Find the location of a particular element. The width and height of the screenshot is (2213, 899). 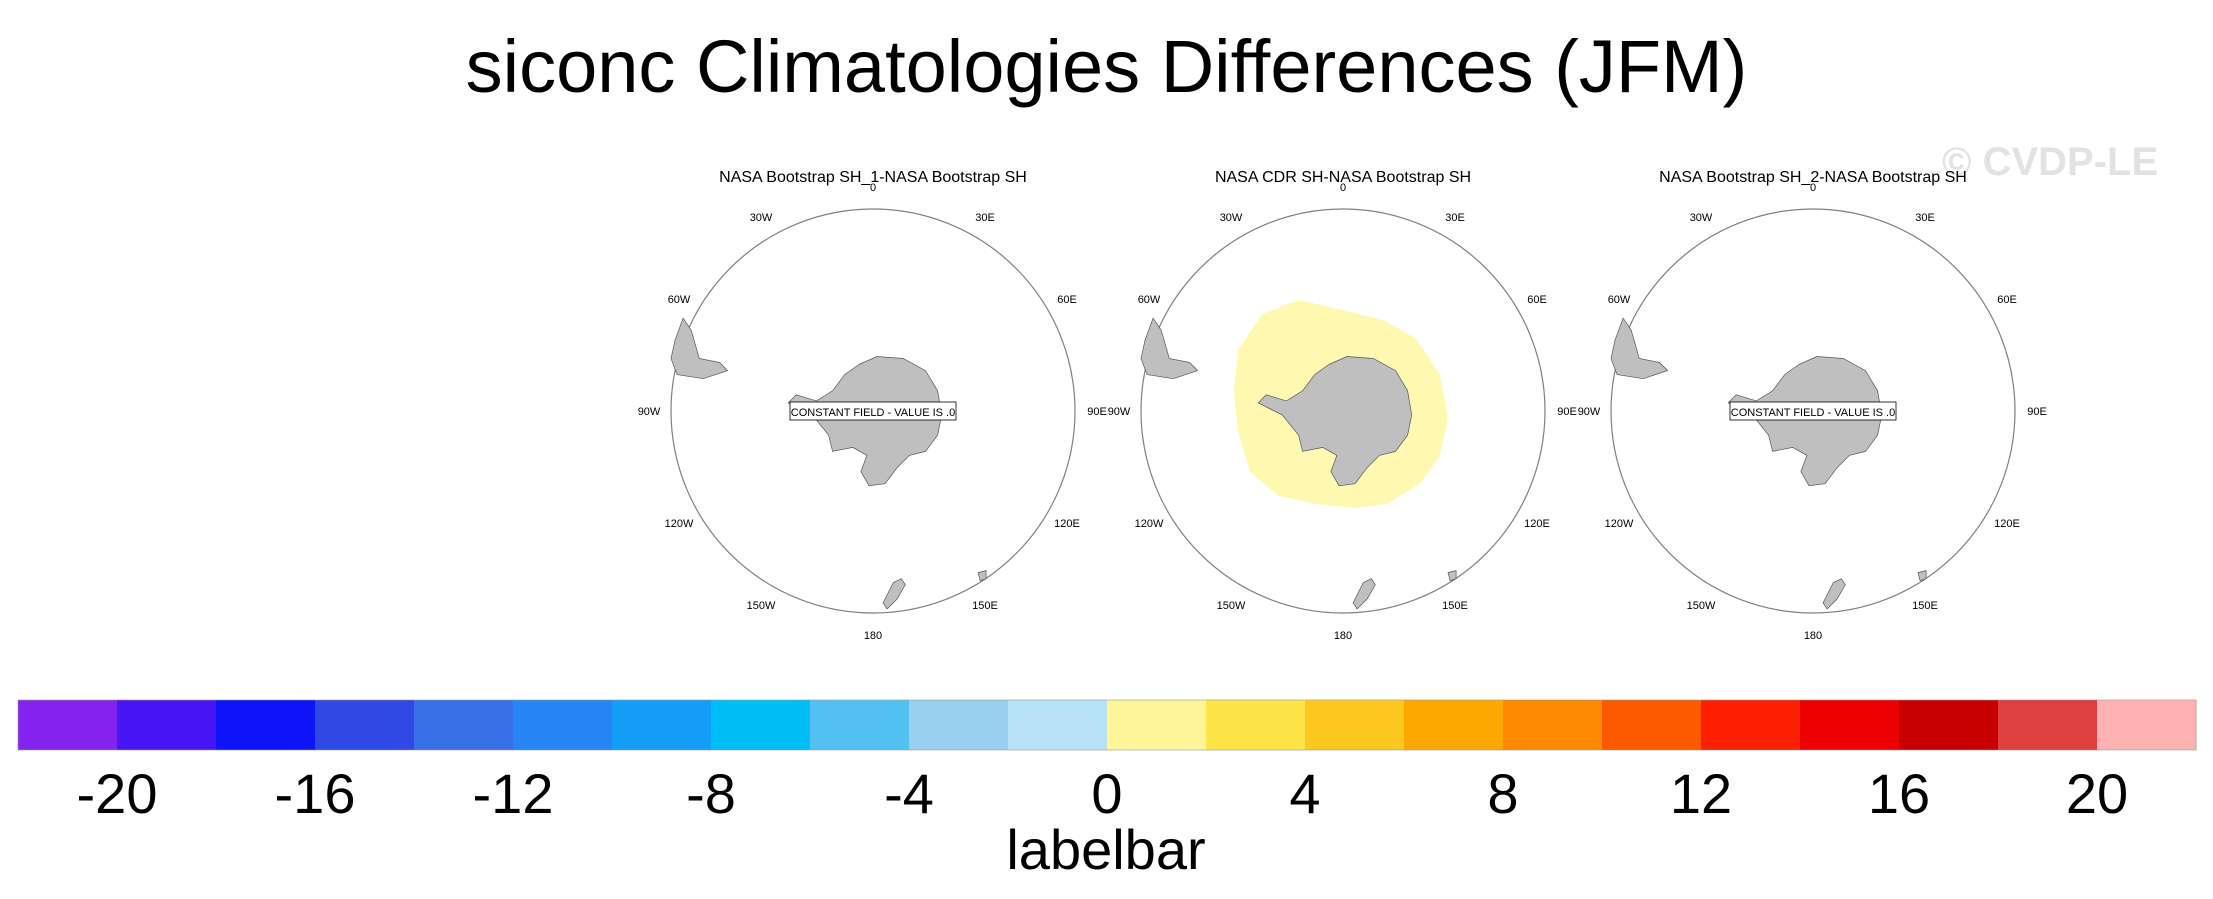

colorbar-tick-label: -12 is located at coordinates (513, 793).